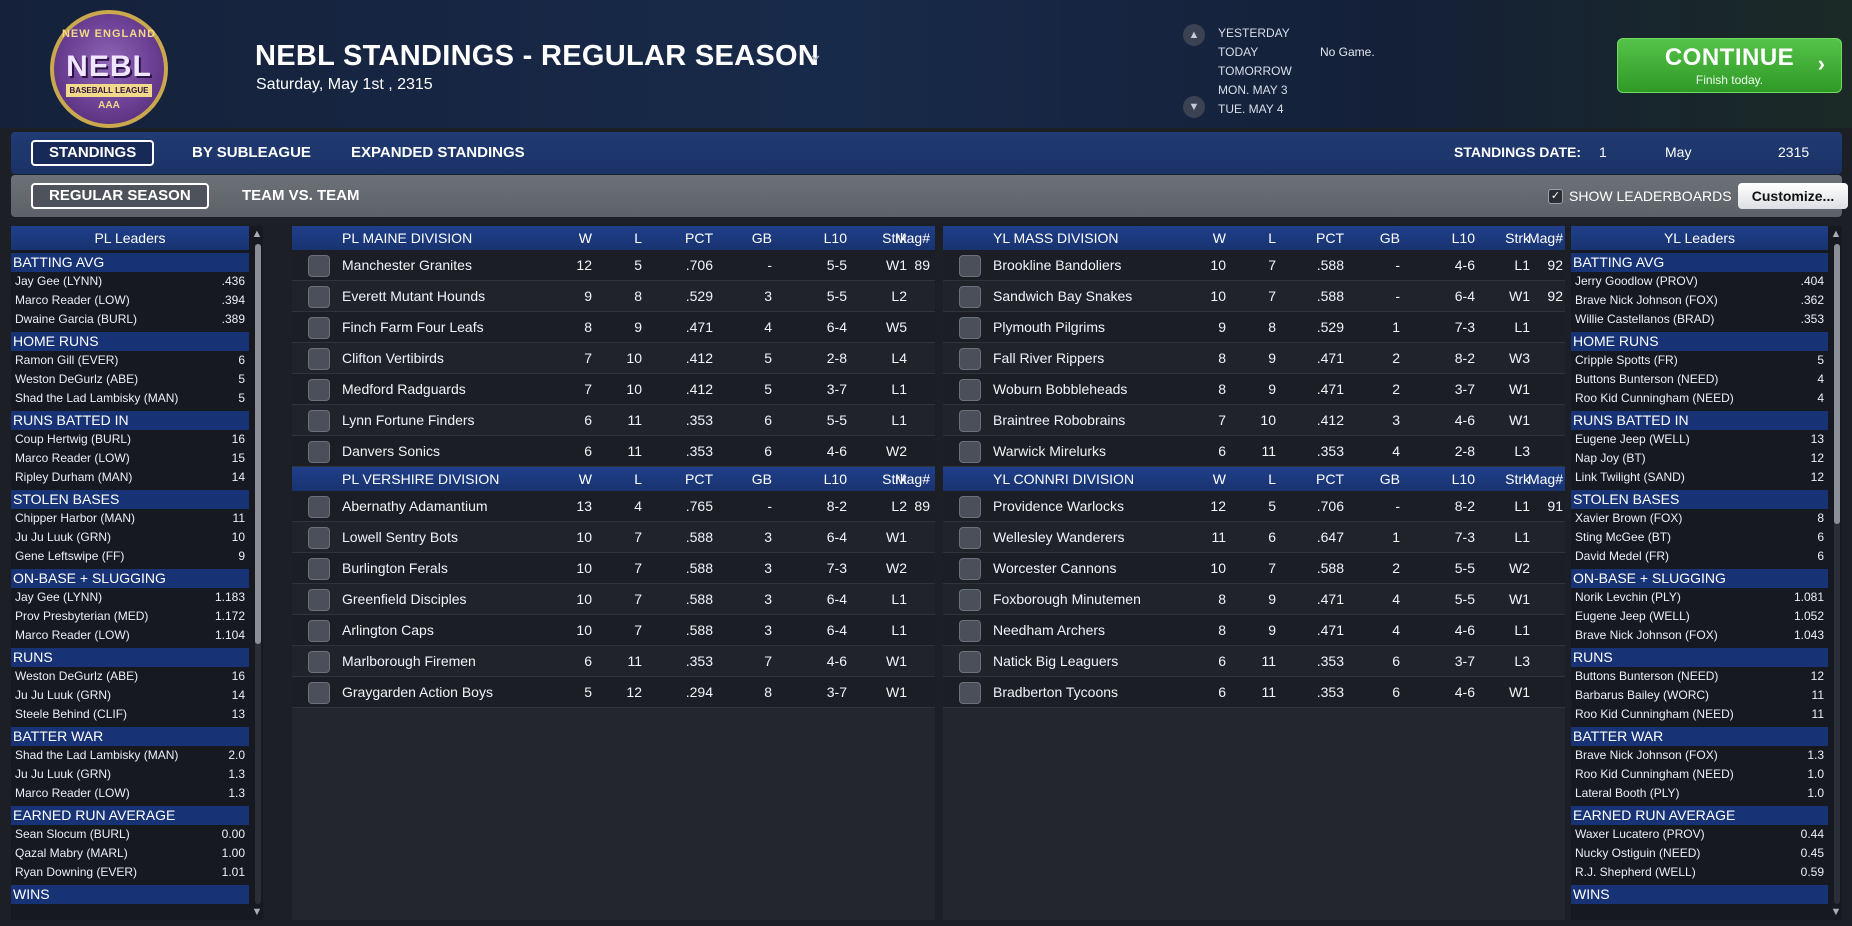 The image size is (1852, 926). I want to click on team-row: Clifton Vertibirds 7 10 .412 5 2-8 L4, so click(613, 358).